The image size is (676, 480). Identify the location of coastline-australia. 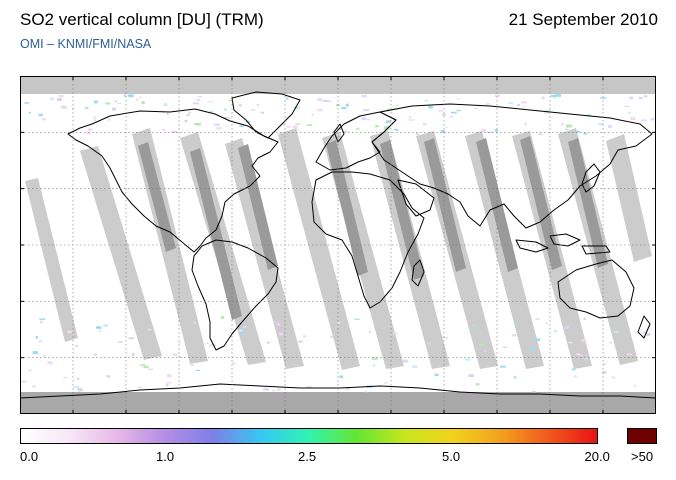
(596, 289).